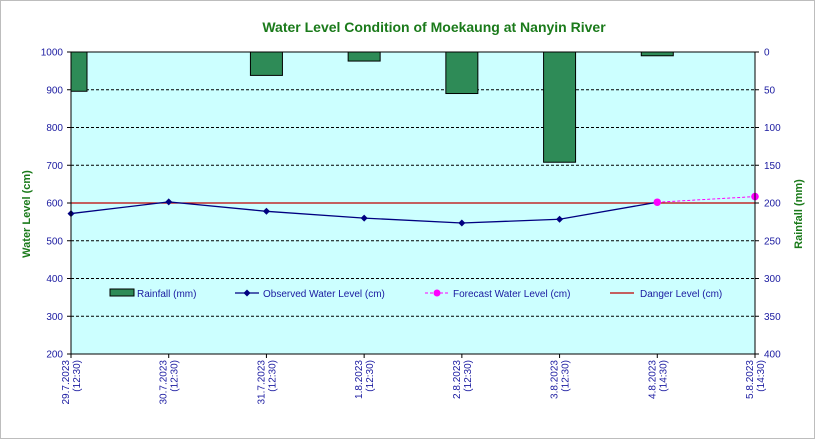  Describe the element at coordinates (767, 53) in the screenshot. I see `y2-tick-label: 0` at that location.